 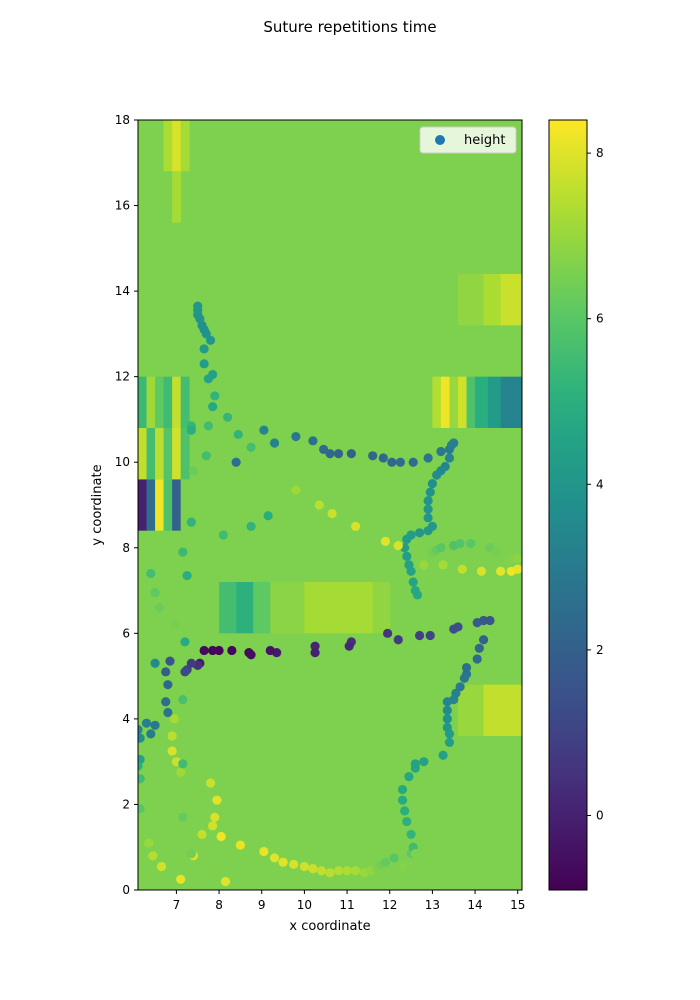 What do you see at coordinates (600, 319) in the screenshot?
I see `colorbar-tick-label: 6` at bounding box center [600, 319].